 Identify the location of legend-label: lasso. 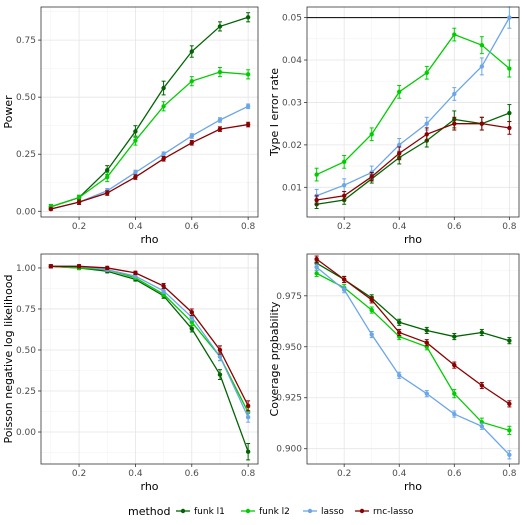
(332, 512).